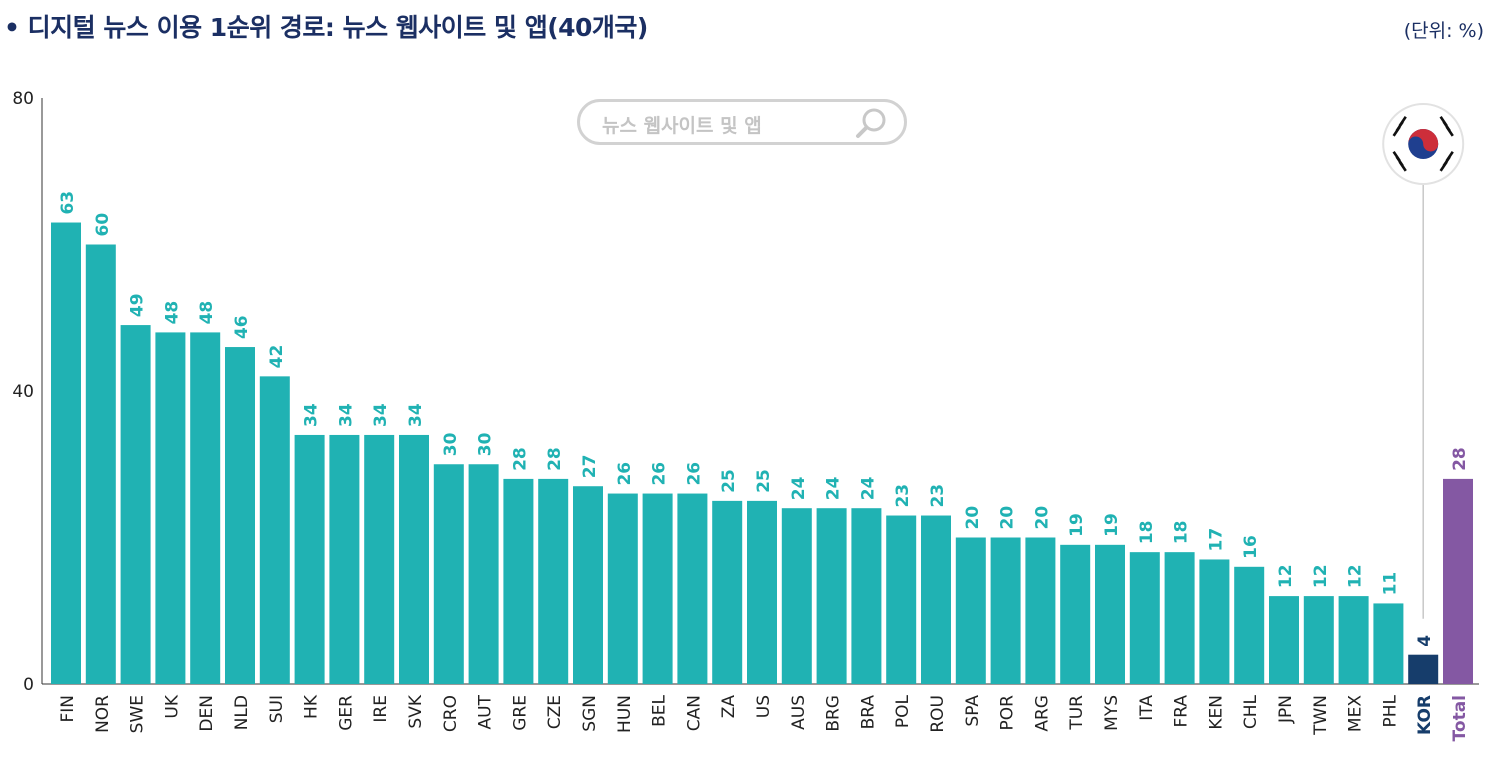 This screenshot has width=1506, height=762. I want to click on category-label: SVK, so click(416, 711).